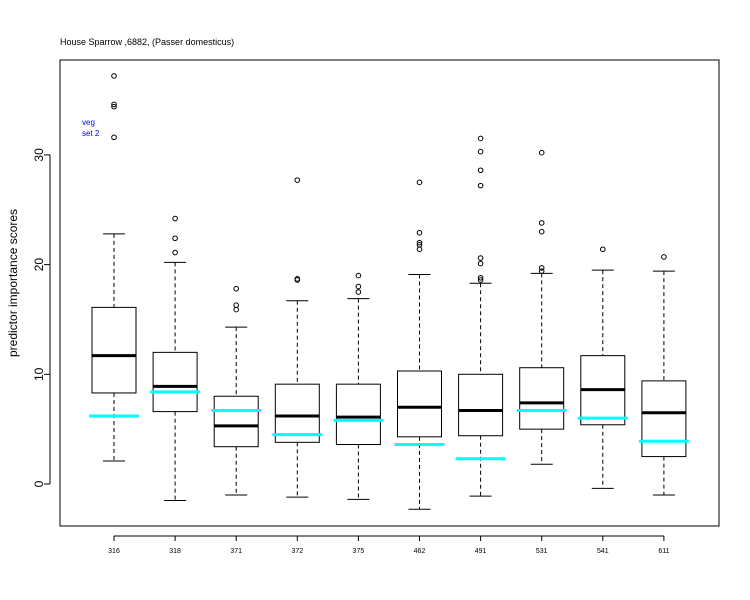  Describe the element at coordinates (39, 265) in the screenshot. I see `y-tick-label: 20` at that location.